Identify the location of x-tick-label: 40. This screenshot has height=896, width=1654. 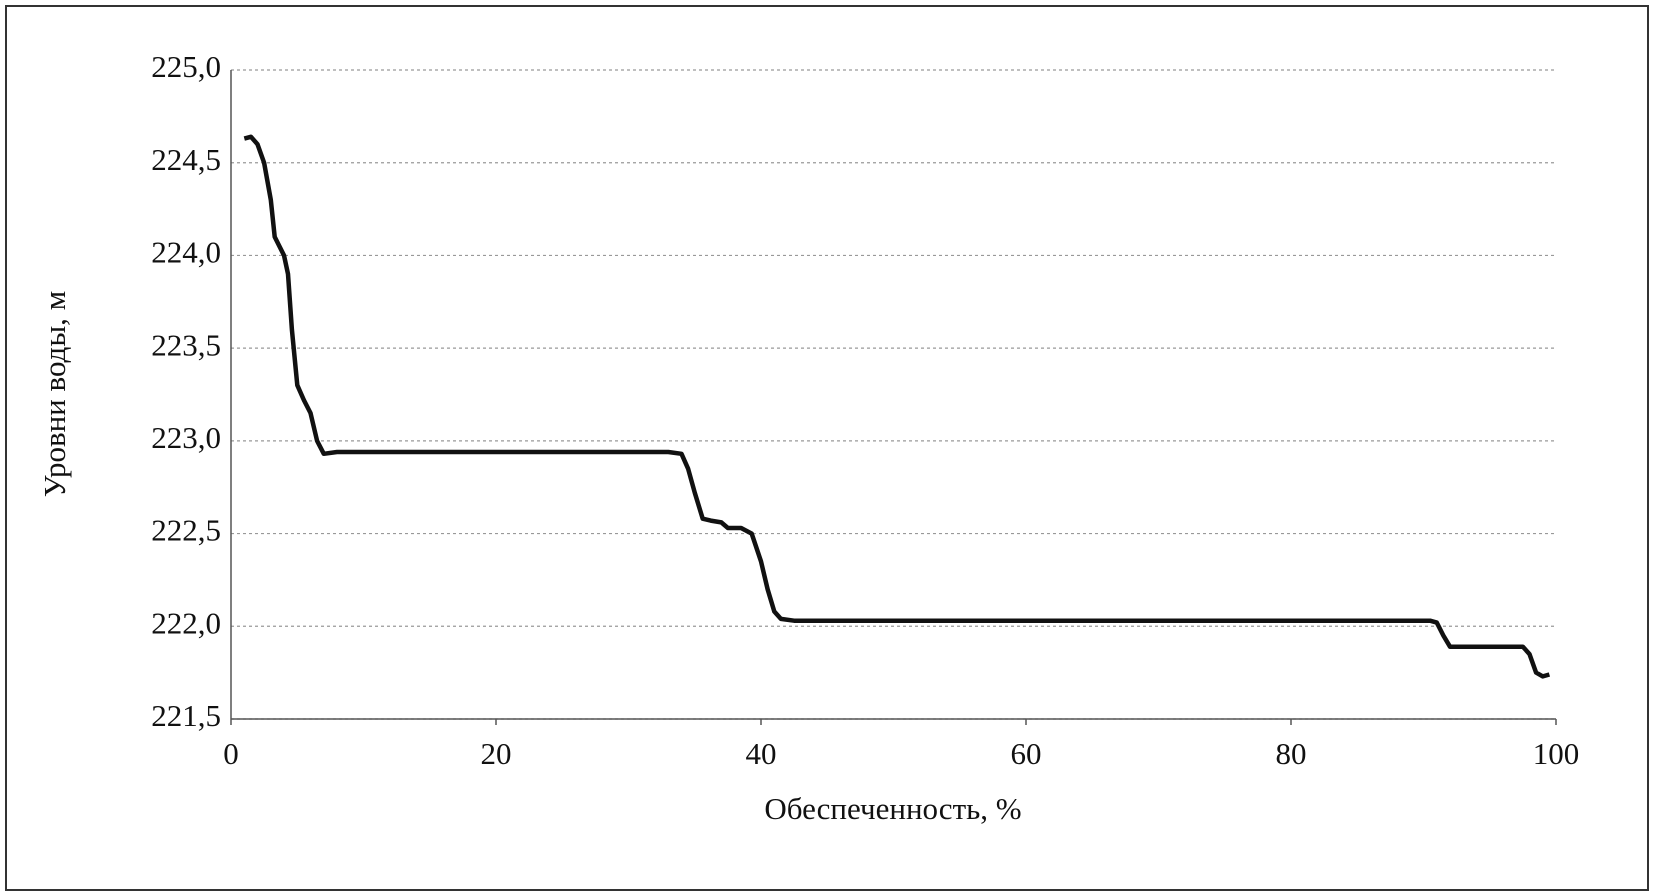
(761, 753).